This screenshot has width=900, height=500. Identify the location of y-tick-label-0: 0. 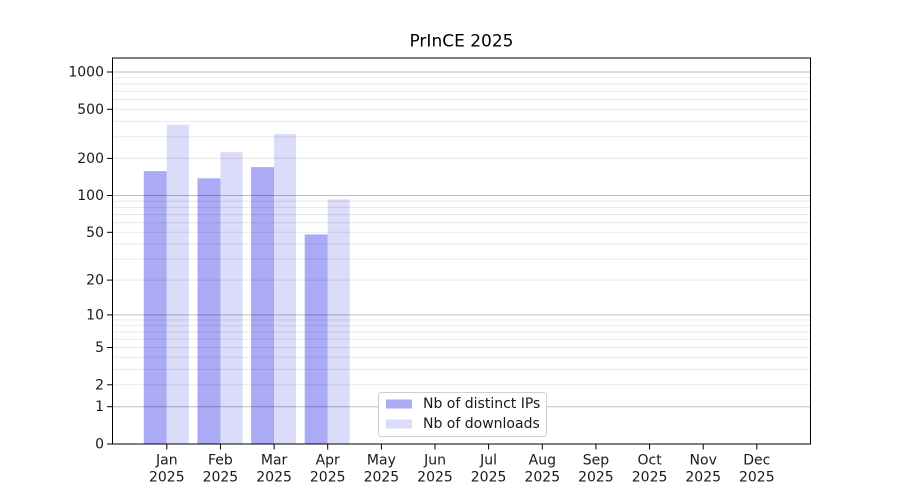
(99, 445).